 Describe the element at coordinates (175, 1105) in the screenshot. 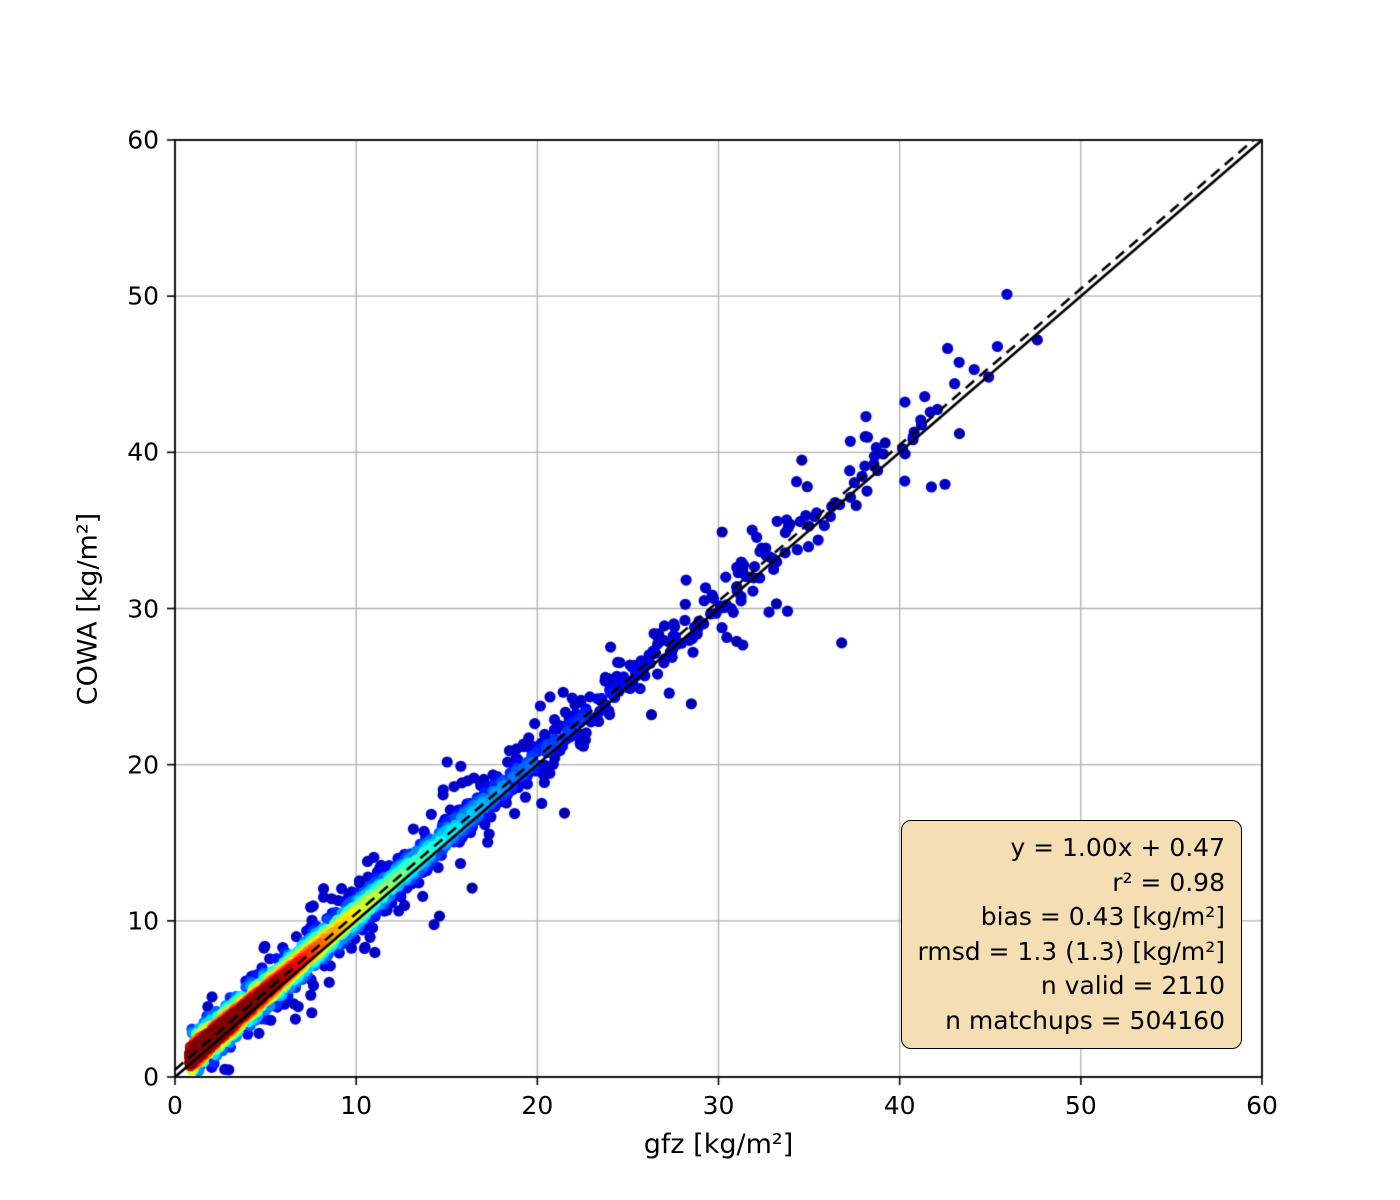

I see `x-tick-label: 0` at that location.